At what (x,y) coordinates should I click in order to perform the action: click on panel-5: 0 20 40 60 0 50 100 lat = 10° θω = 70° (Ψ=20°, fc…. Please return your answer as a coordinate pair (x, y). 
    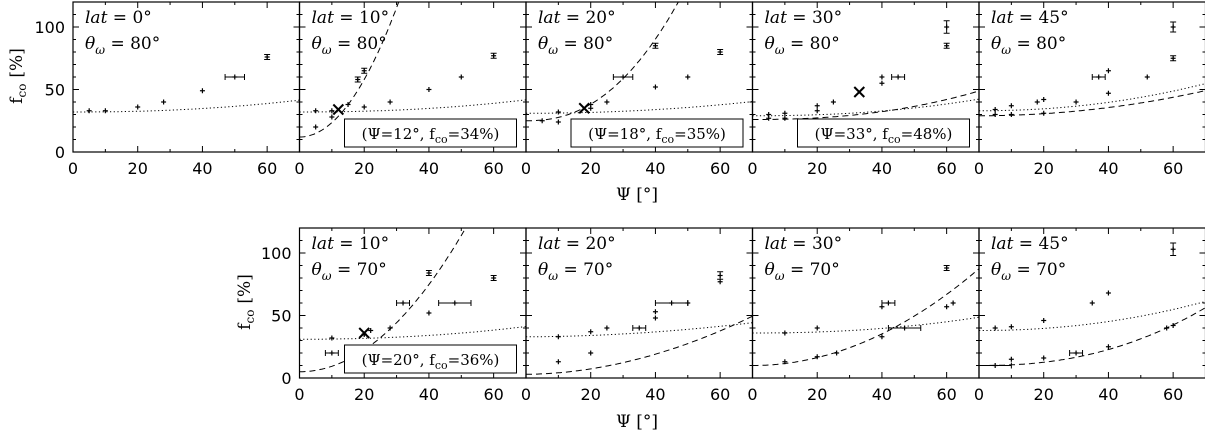
    Looking at the image, I should click on (394, 315).